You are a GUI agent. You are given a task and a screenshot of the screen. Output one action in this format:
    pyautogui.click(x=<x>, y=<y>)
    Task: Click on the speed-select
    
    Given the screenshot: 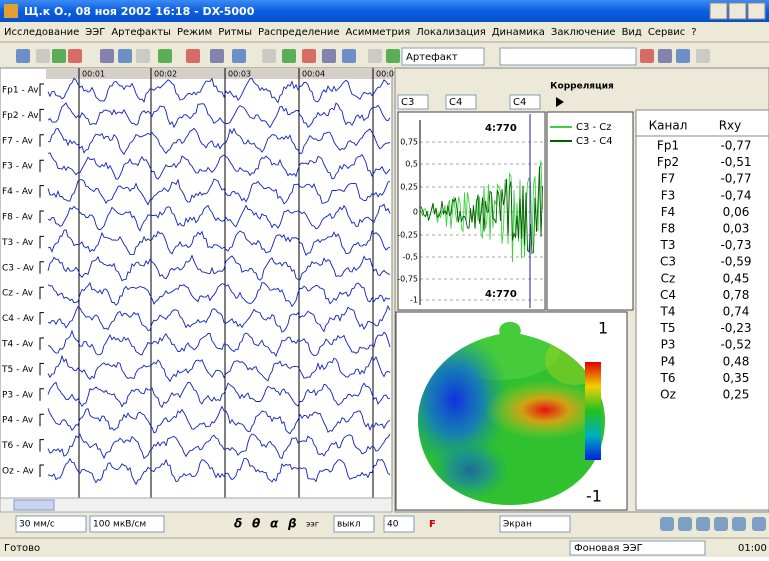 What is the action you would take?
    pyautogui.click(x=51, y=524)
    